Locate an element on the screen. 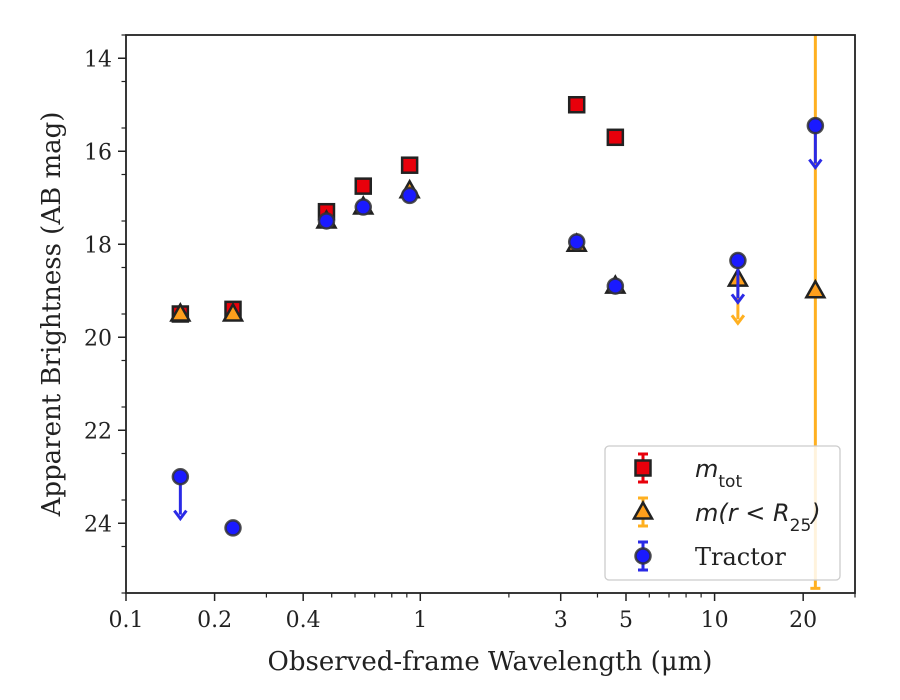 This screenshot has width=900, height=700. y-tick-label: 24 is located at coordinates (98, 524).